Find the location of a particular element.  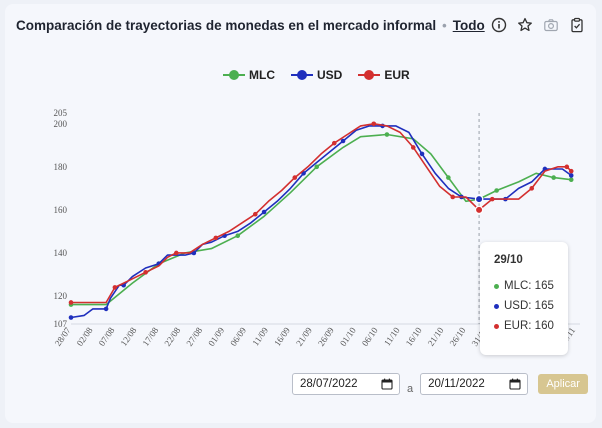

tooltip-value: USD: 165 is located at coordinates (529, 306).